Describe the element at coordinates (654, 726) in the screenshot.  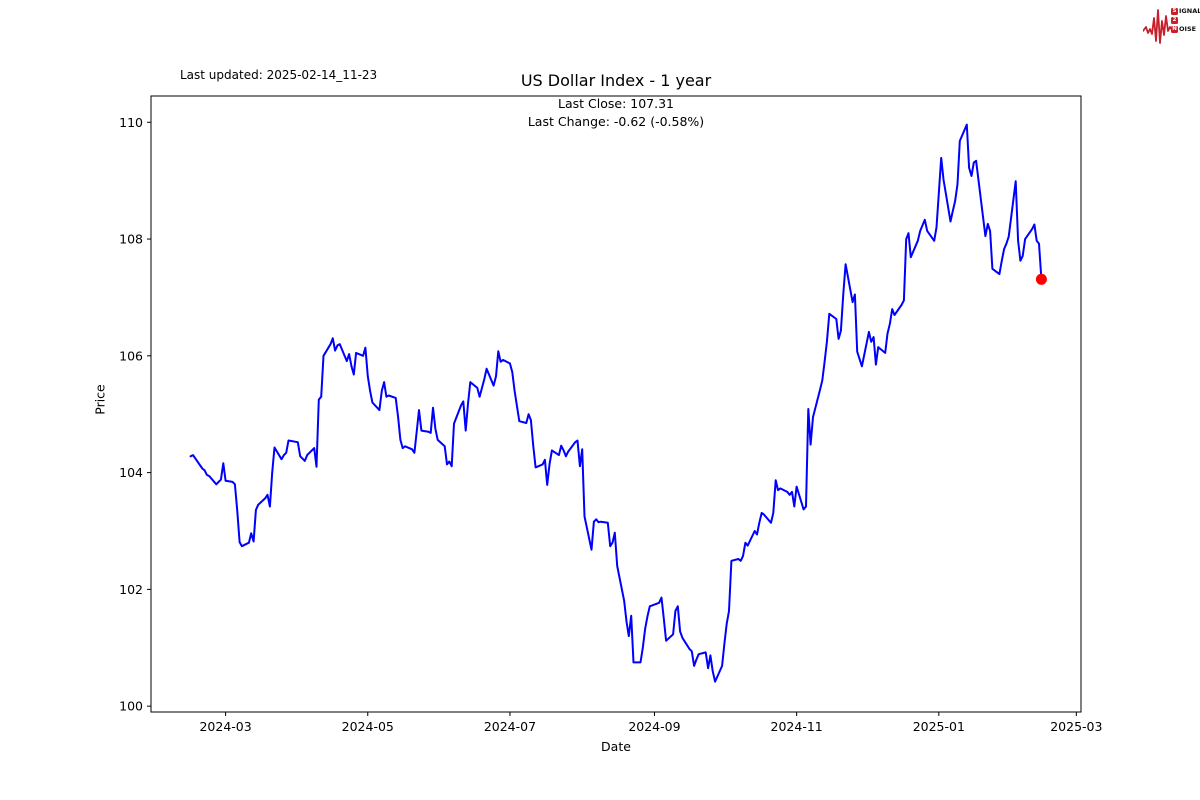
I see `date-axis-tick-label: 2024-09` at that location.